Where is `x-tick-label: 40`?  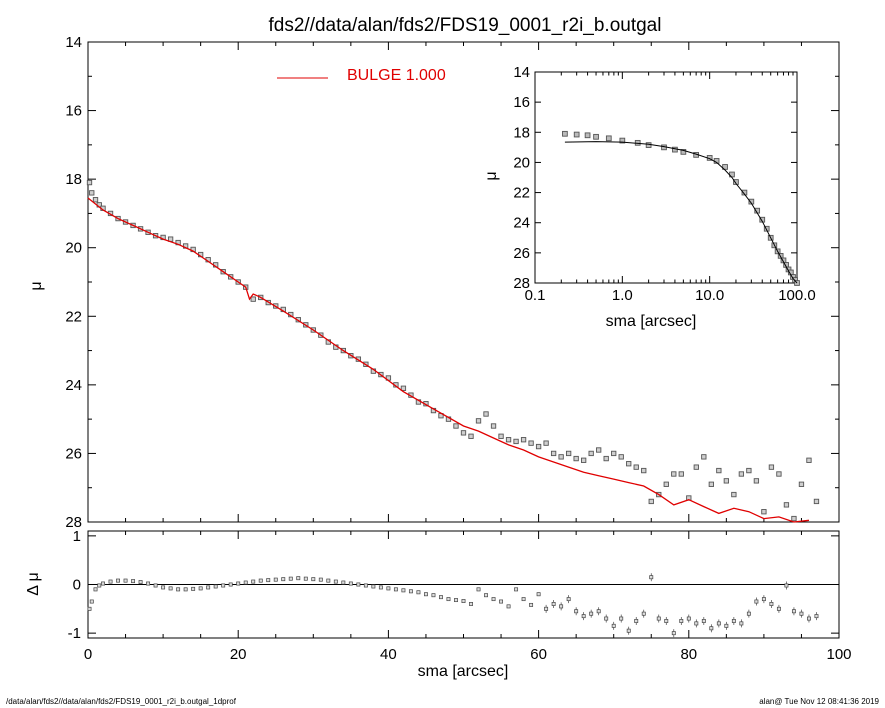
x-tick-label: 40 is located at coordinates (388, 654).